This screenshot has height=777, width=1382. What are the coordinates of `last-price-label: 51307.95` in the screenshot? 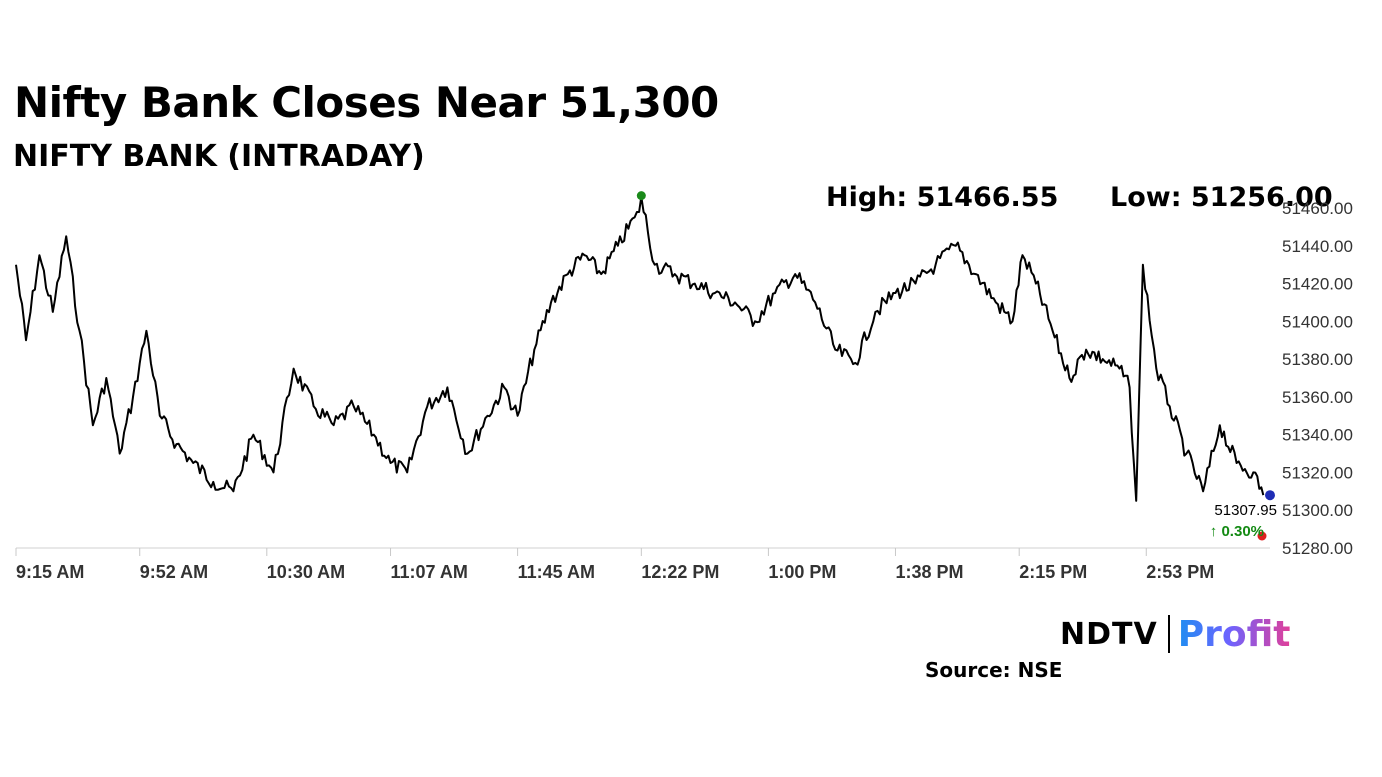 It's located at (1245, 510).